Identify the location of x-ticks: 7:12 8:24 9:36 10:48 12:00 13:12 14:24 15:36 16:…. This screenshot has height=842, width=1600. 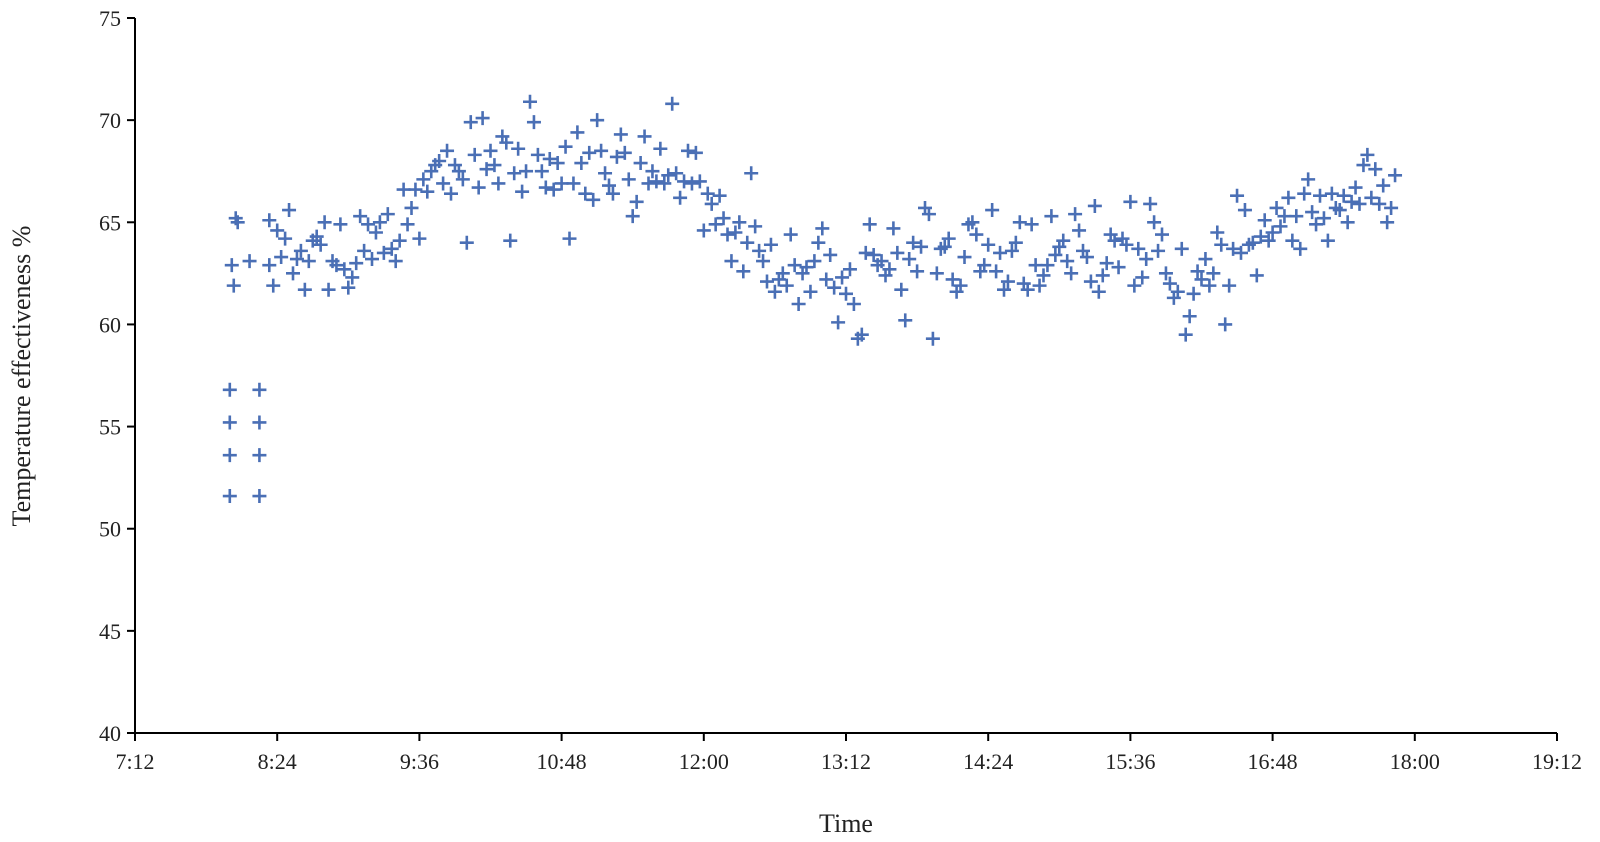
(848, 753).